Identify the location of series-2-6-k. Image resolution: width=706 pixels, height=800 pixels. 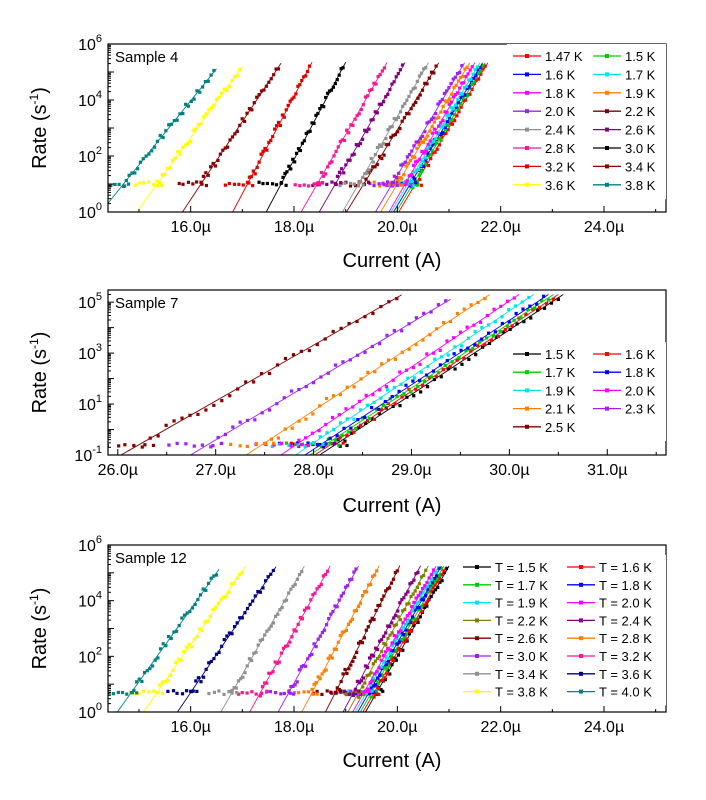
(358, 137).